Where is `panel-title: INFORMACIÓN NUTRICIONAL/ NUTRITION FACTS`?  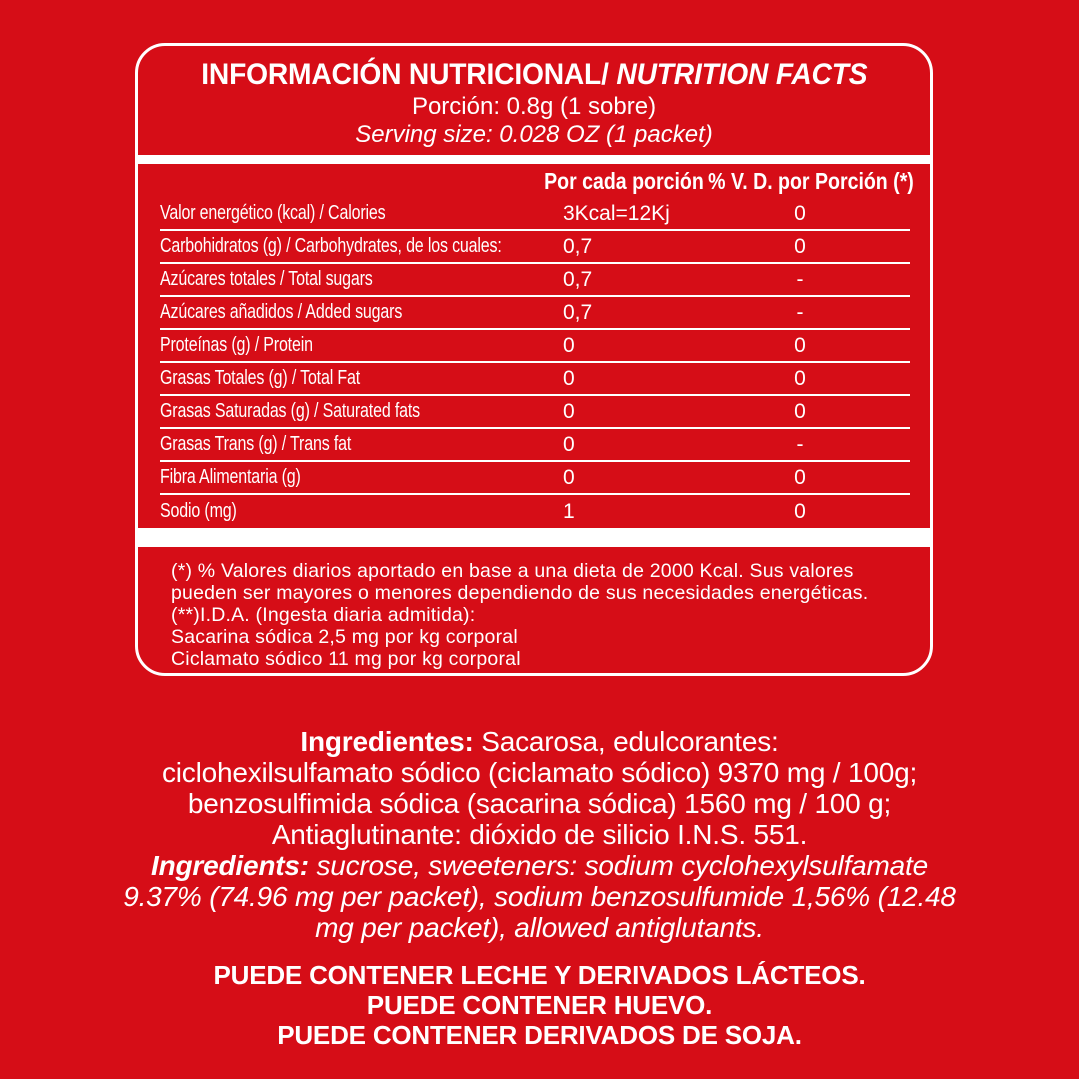
panel-title: INFORMACIÓN NUTRICIONAL/ NUTRITION FACTS is located at coordinates (534, 75).